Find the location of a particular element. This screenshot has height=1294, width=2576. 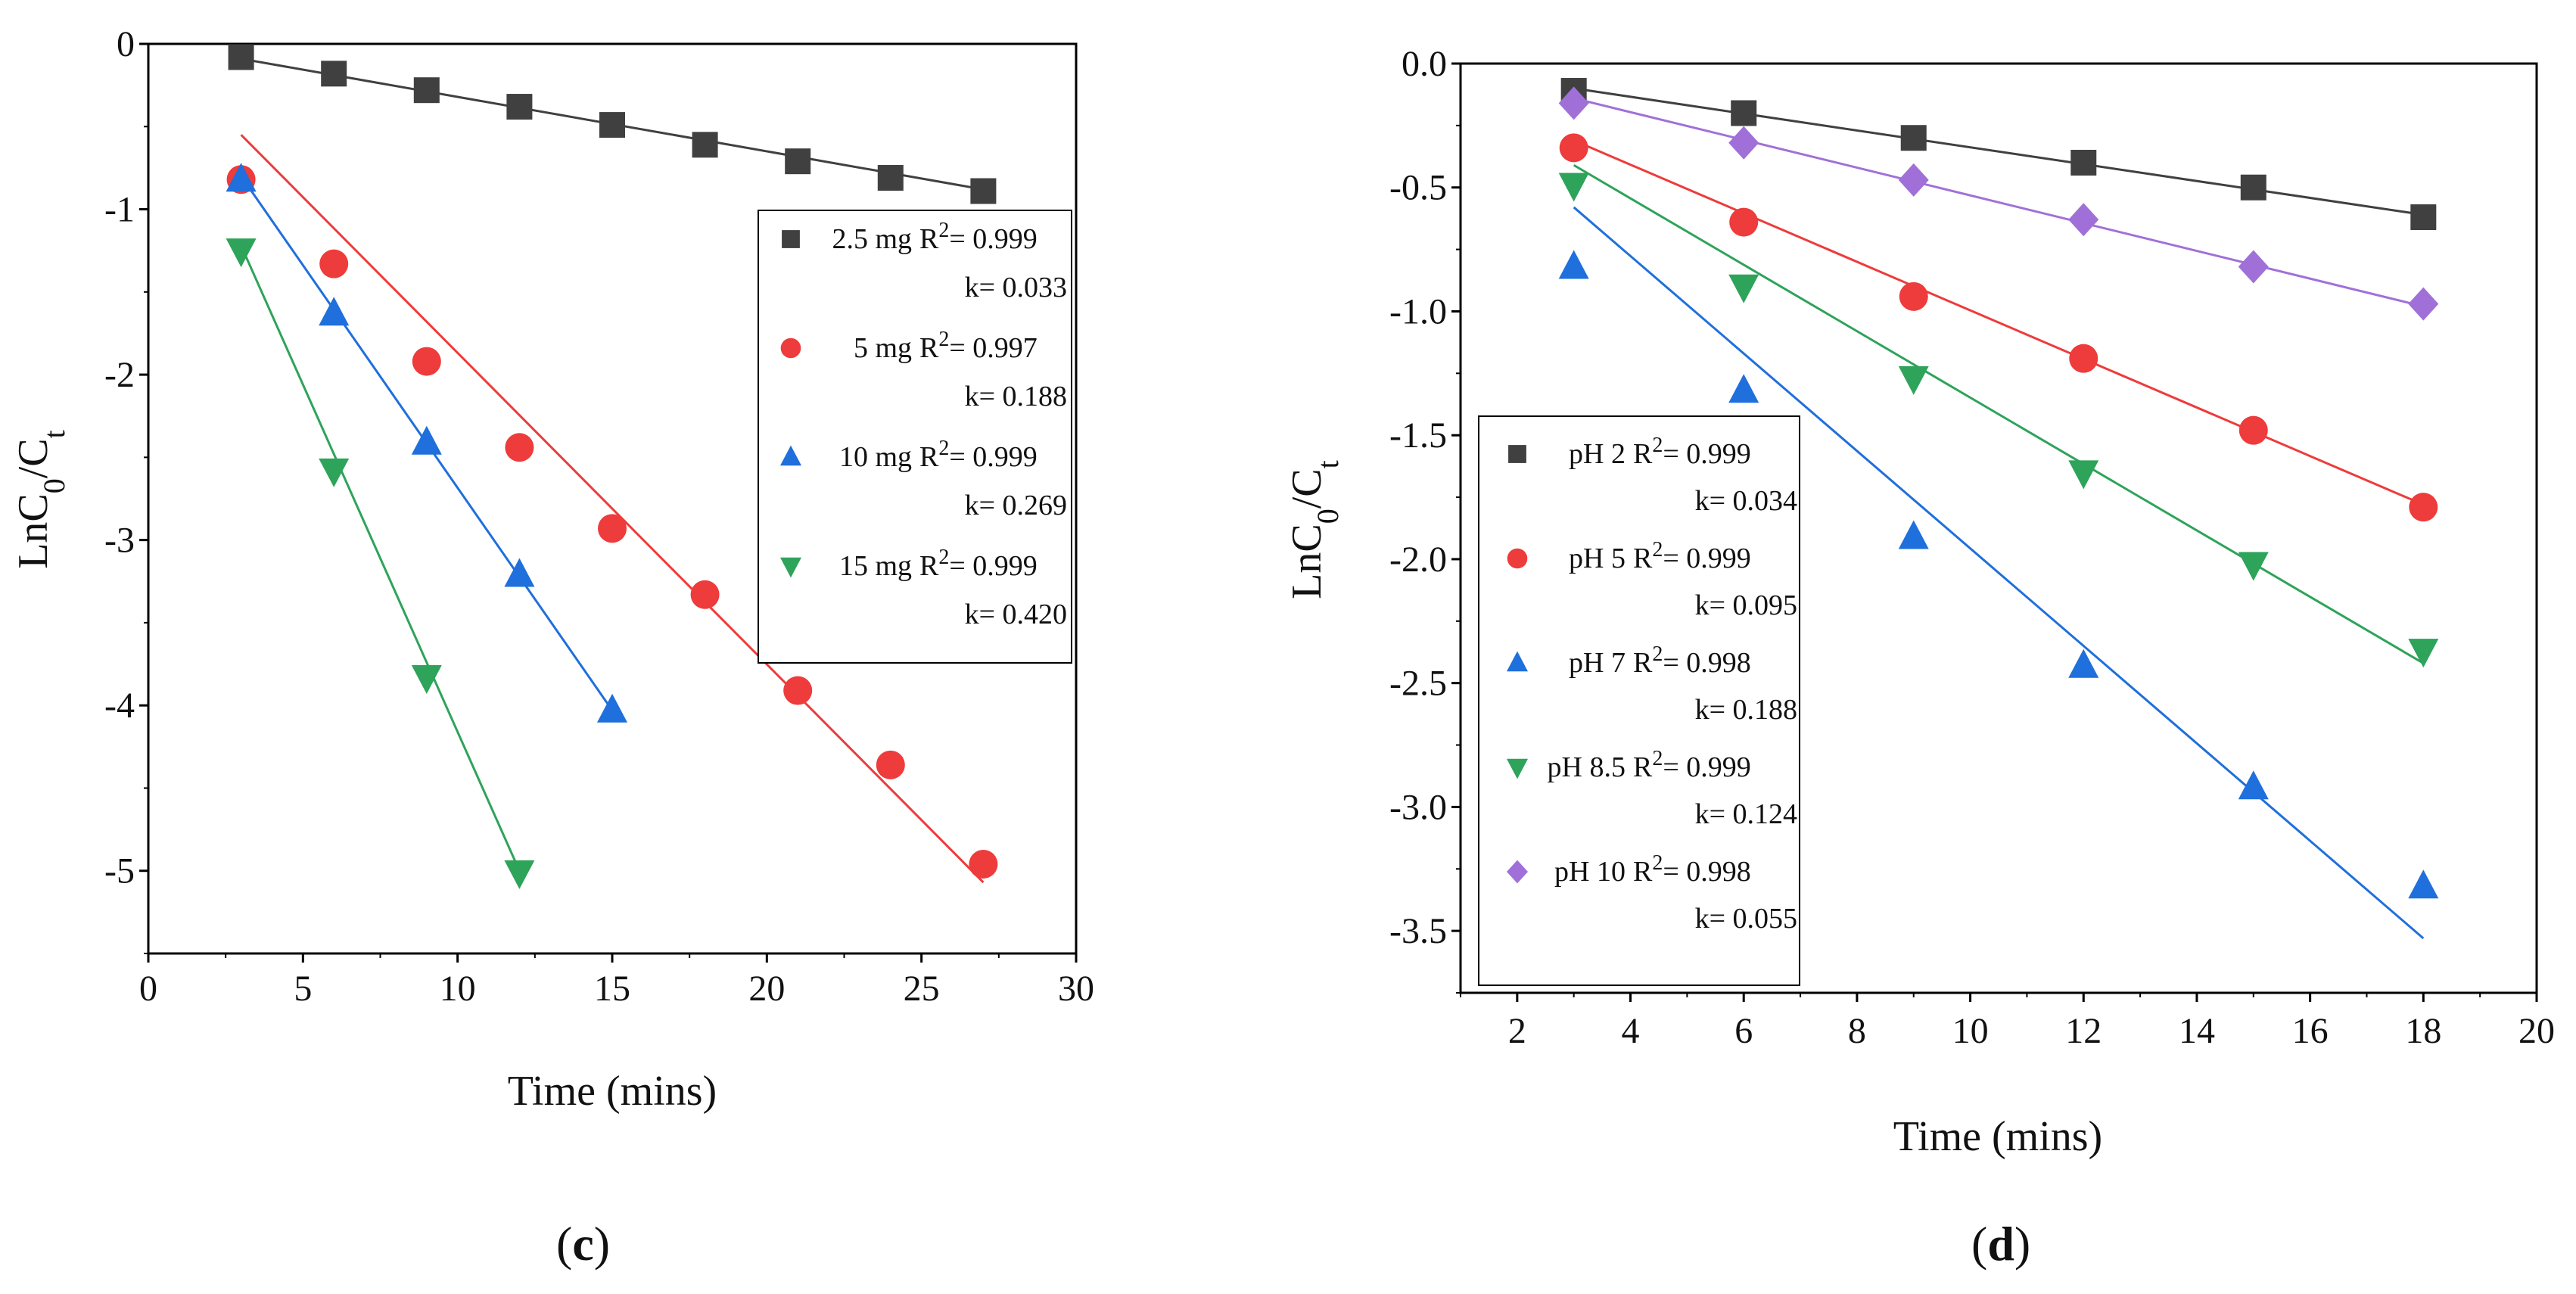

x-tick-label: 12 is located at coordinates (2083, 1031).